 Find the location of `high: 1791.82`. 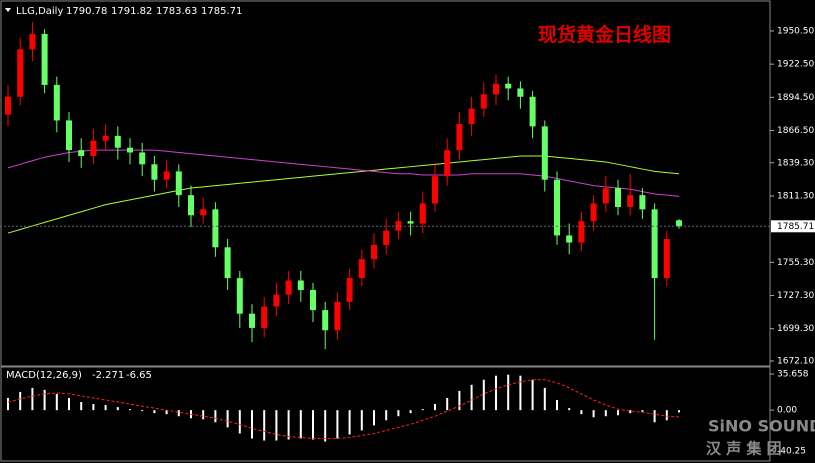

high: 1791.82 is located at coordinates (131, 11).